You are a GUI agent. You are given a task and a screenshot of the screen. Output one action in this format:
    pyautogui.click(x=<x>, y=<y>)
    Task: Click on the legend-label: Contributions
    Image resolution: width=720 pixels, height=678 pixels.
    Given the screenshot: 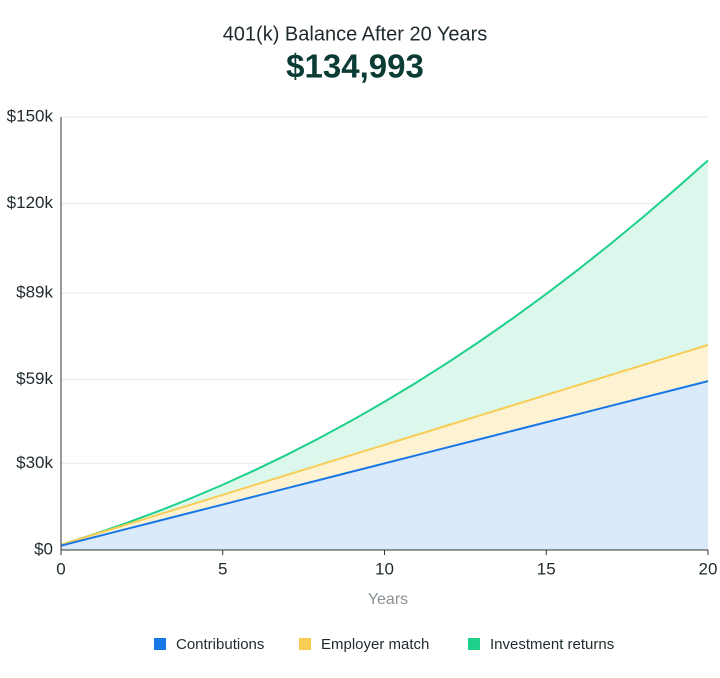 What is the action you would take?
    pyautogui.click(x=220, y=644)
    